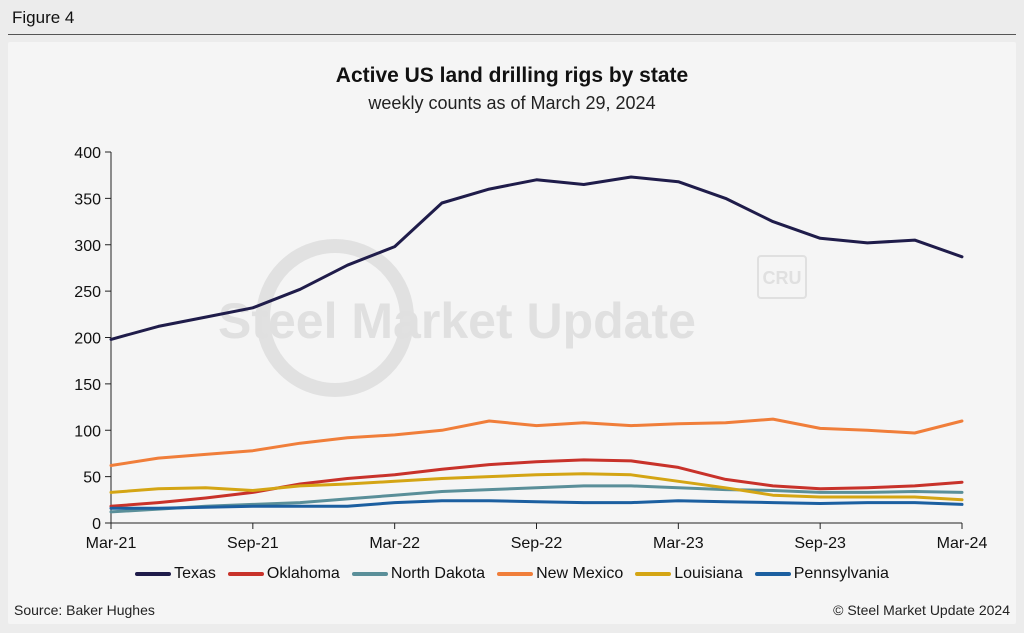 Image resolution: width=1024 pixels, height=633 pixels. What do you see at coordinates (678, 543) in the screenshot?
I see `x-tick-label: Mar-23` at bounding box center [678, 543].